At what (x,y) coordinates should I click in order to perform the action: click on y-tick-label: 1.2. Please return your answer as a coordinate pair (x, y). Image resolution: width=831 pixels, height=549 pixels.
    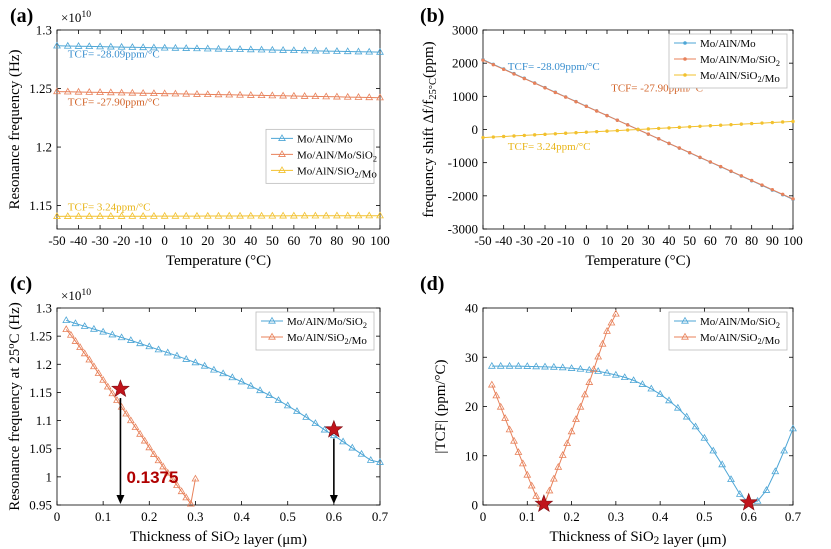
    Looking at the image, I should click on (44, 364).